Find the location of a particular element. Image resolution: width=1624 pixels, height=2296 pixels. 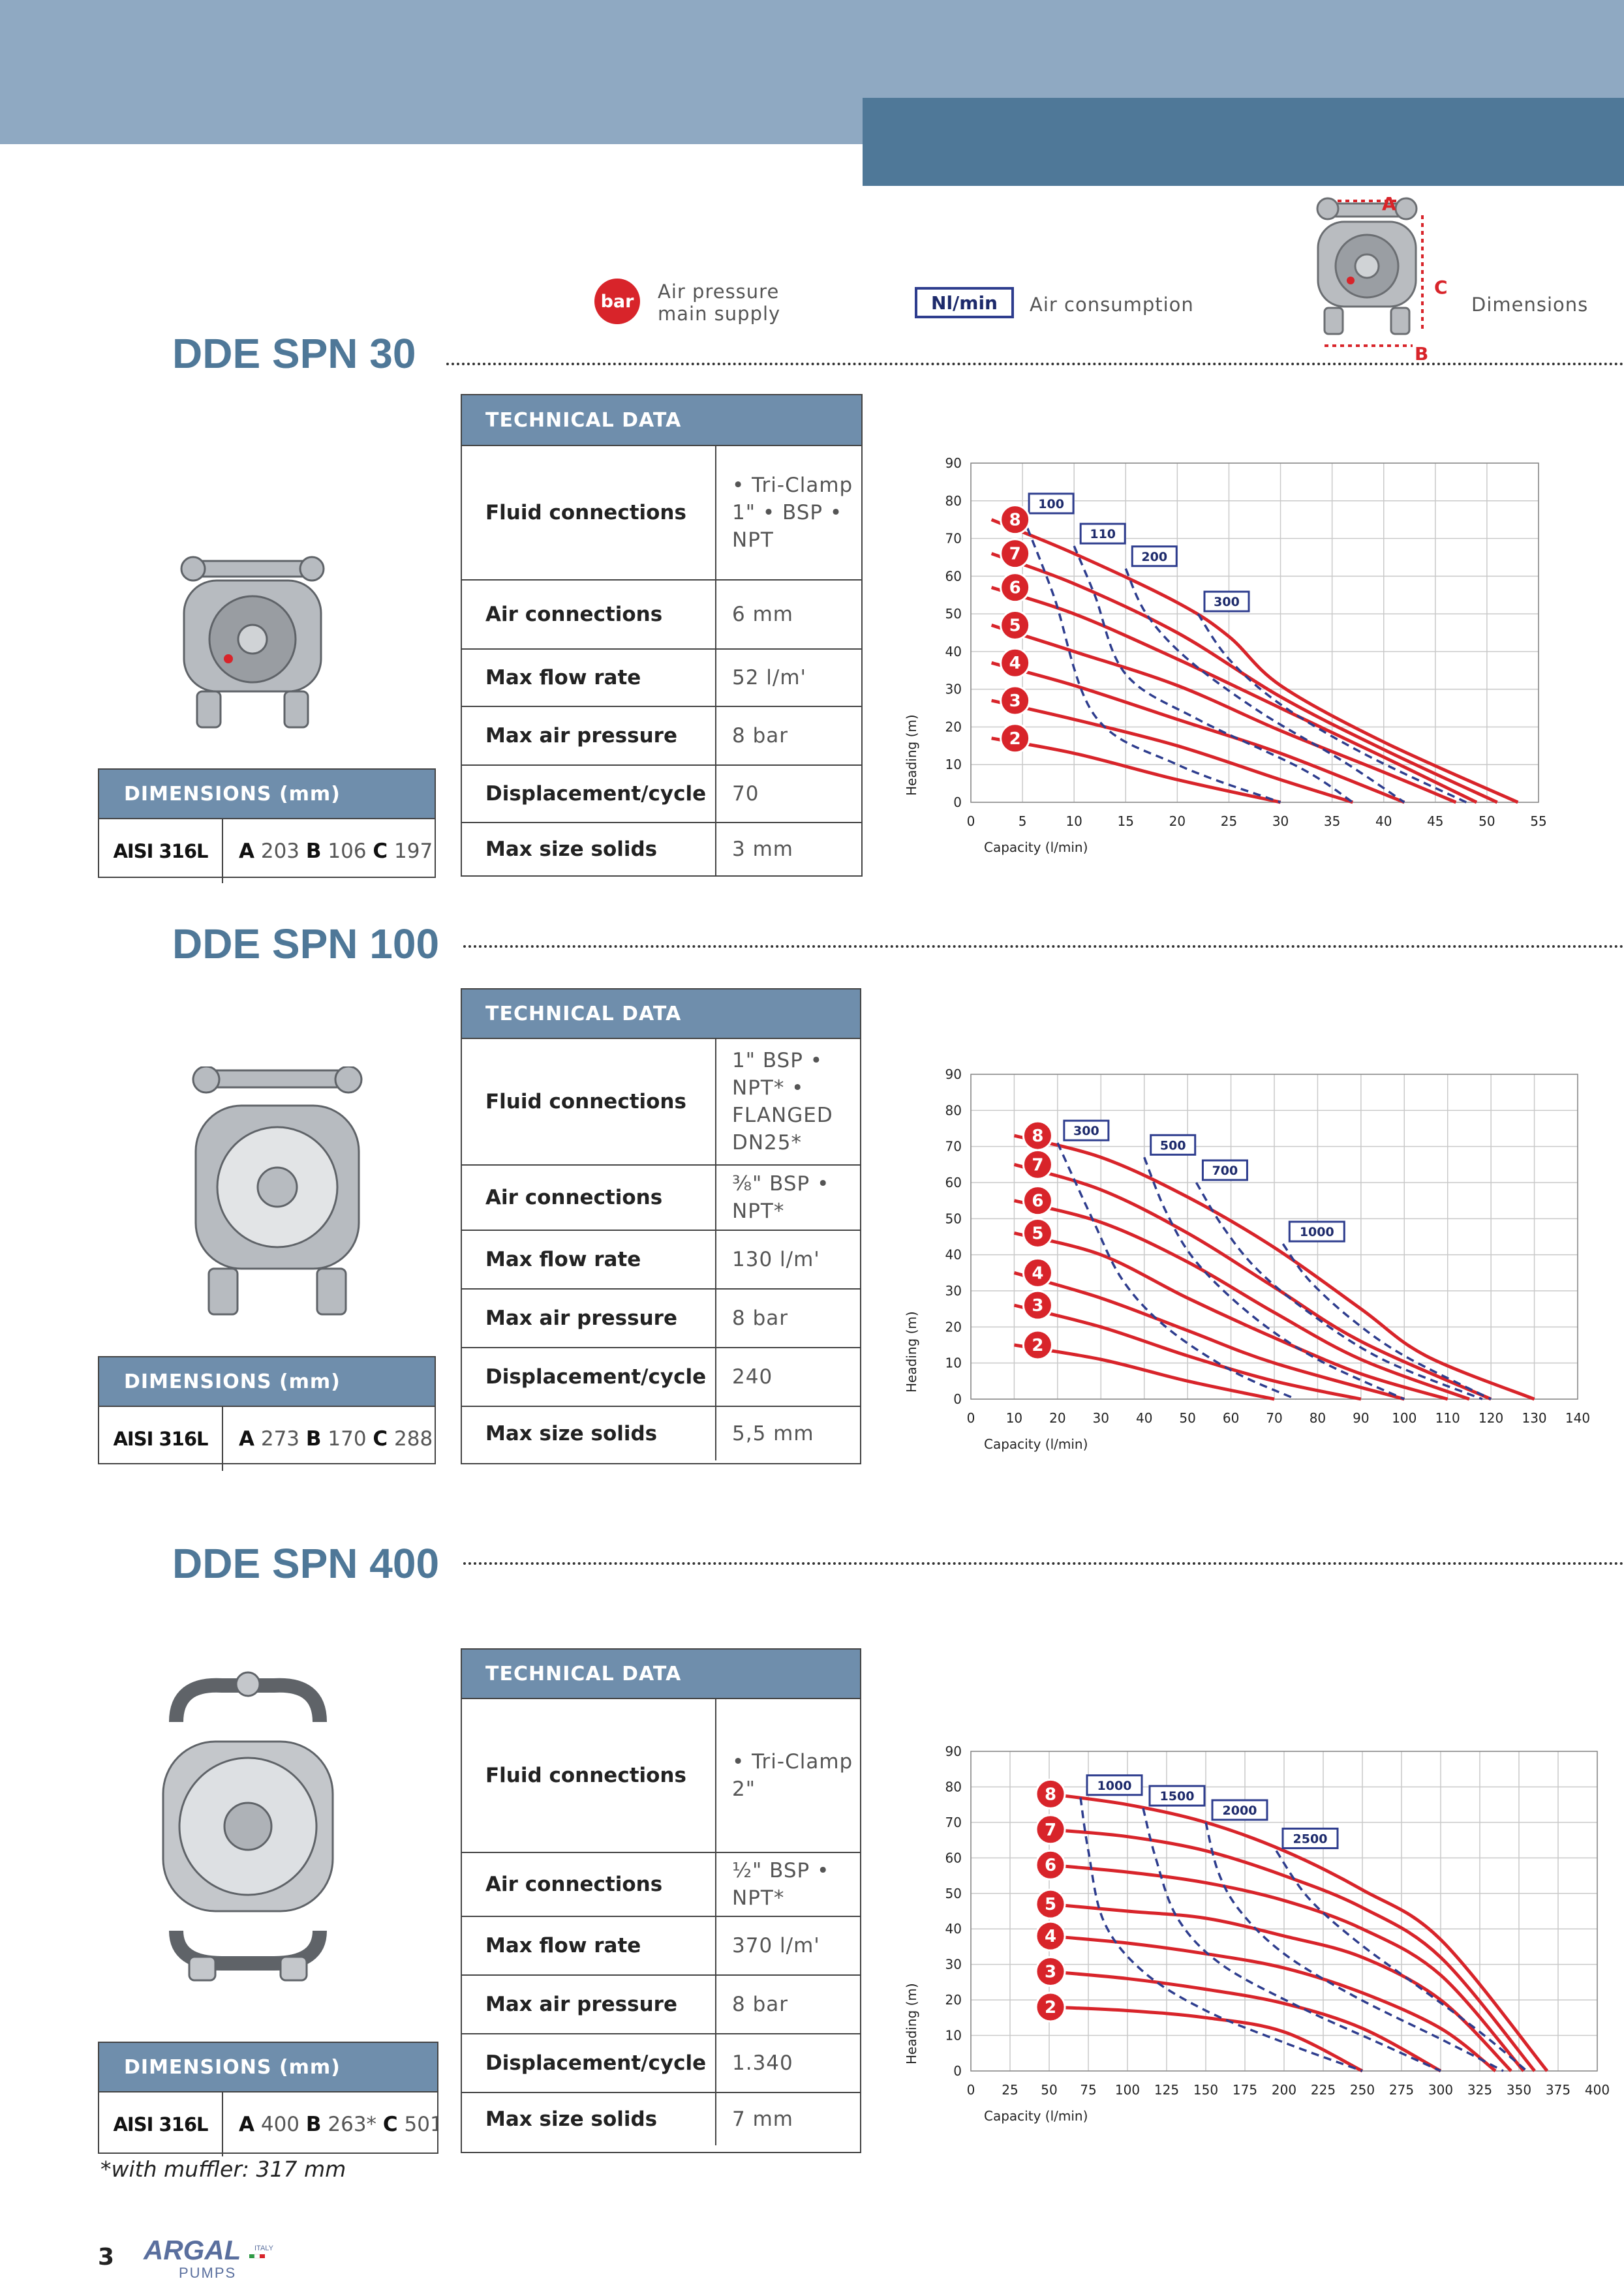

table-row: Max flow rate 370 l/m' is located at coordinates (661, 1945).